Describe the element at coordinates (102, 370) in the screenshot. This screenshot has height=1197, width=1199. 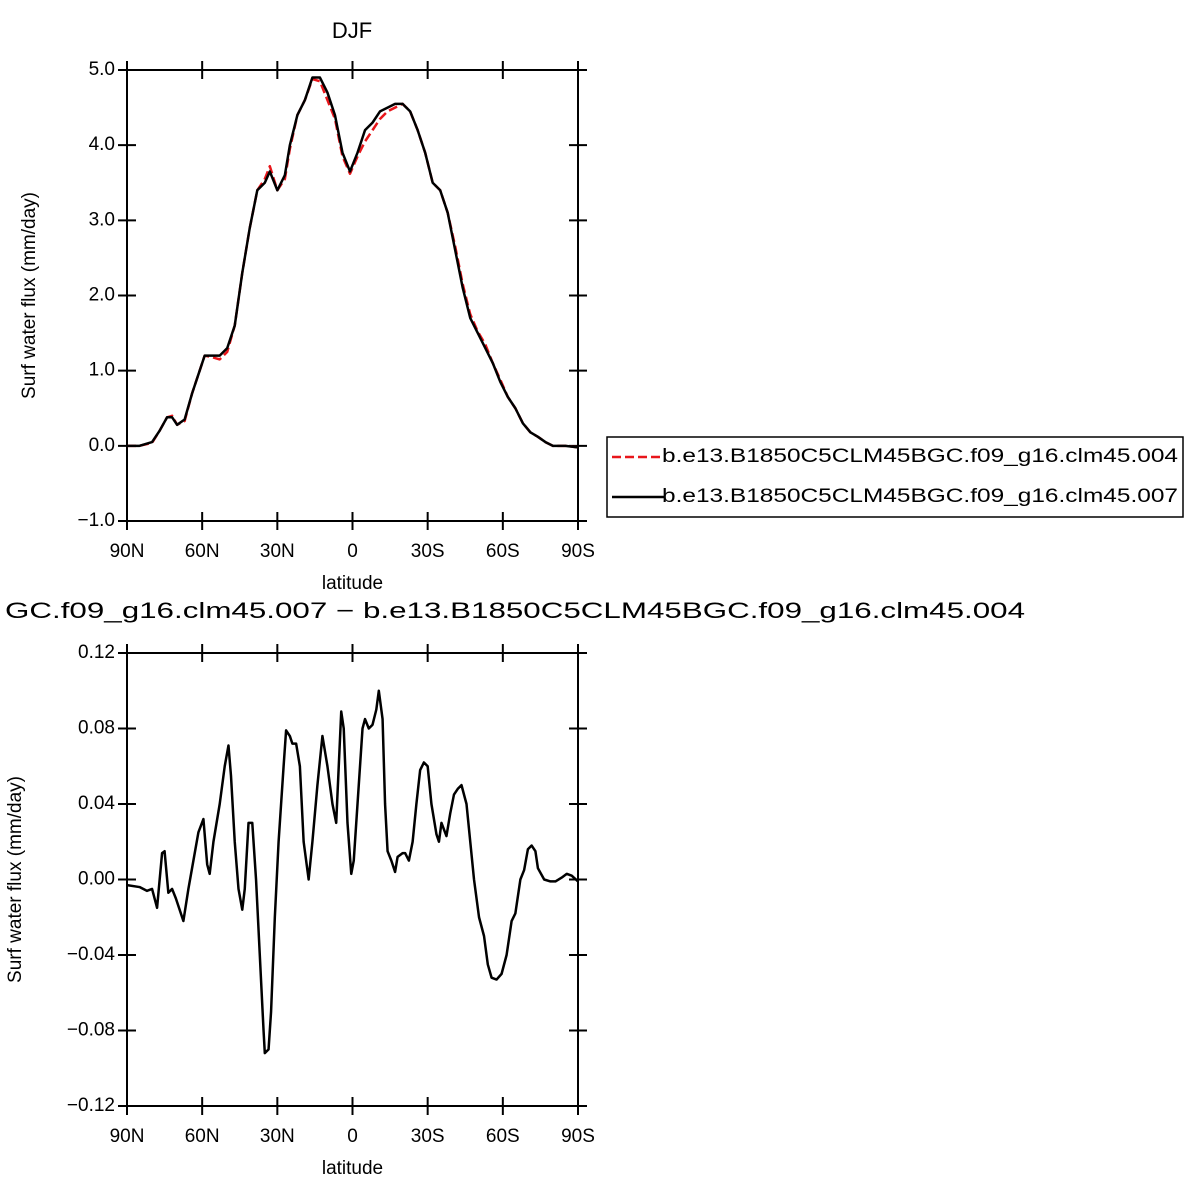
I see `y-tick-label: 1.0` at that location.